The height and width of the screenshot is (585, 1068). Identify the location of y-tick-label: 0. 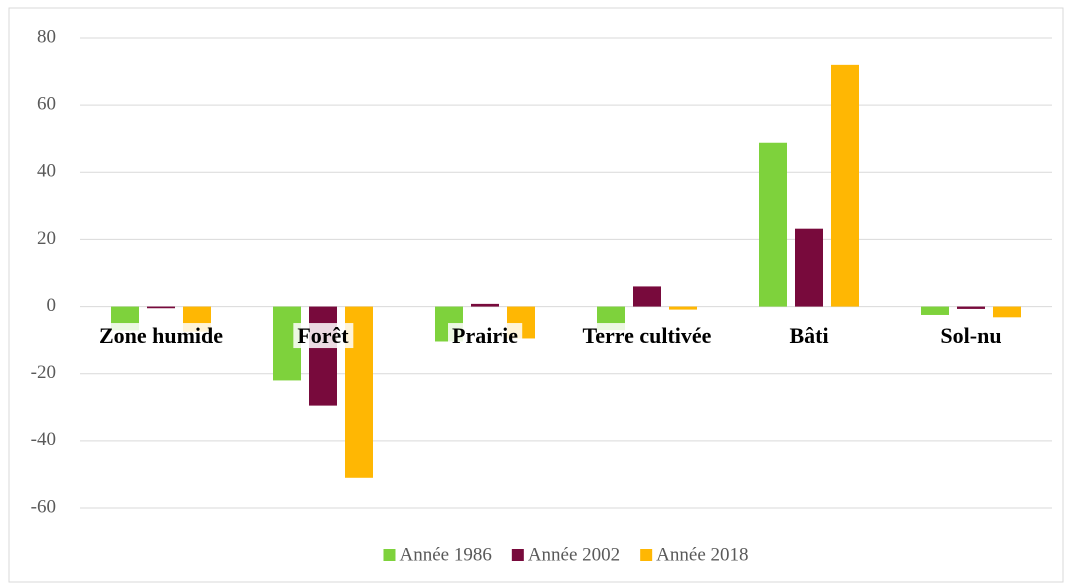
(52, 305).